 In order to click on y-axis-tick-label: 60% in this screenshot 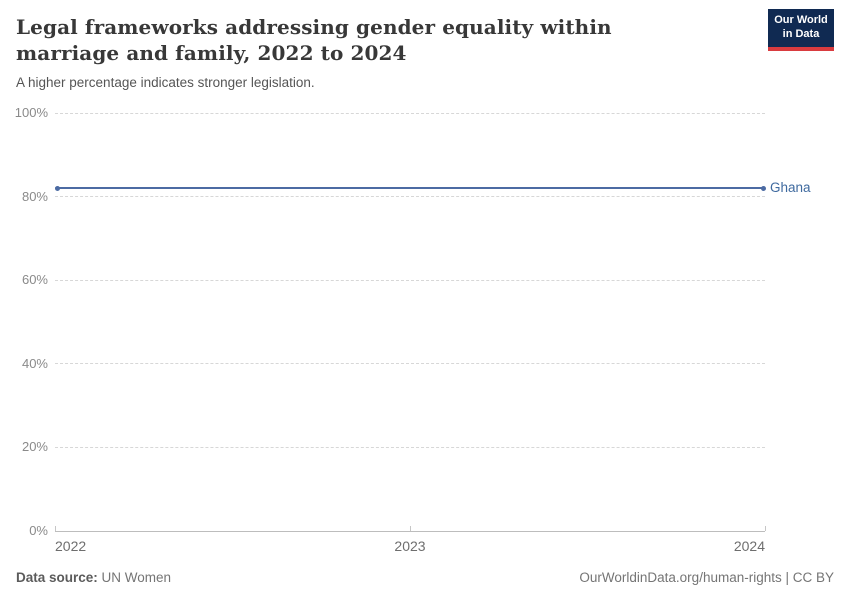, I will do `click(34, 280)`.